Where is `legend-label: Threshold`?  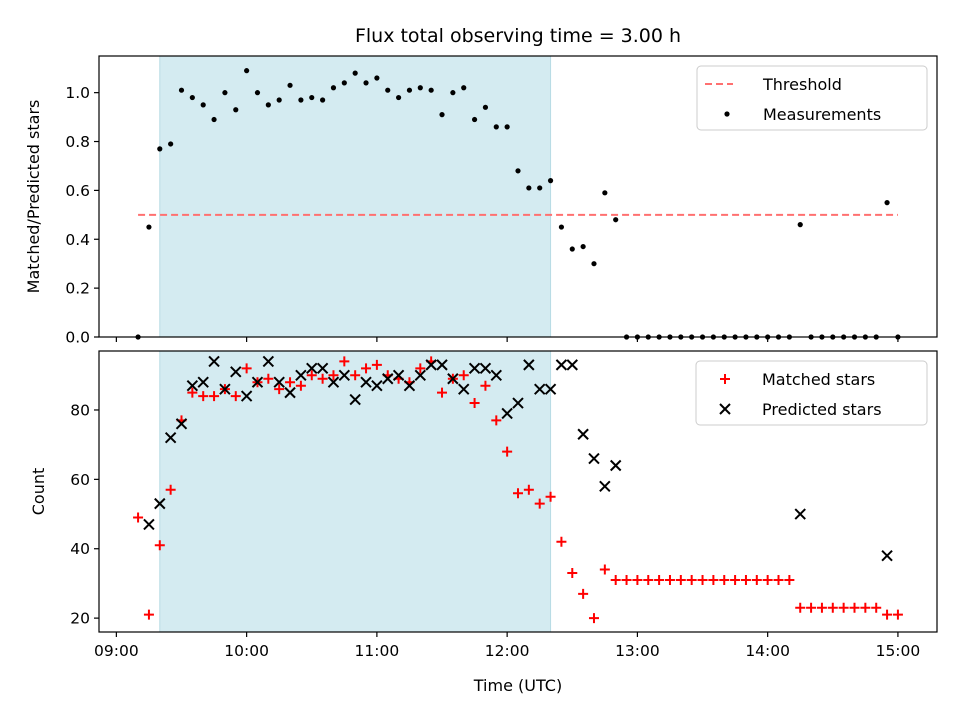
legend-label: Threshold is located at coordinates (802, 84).